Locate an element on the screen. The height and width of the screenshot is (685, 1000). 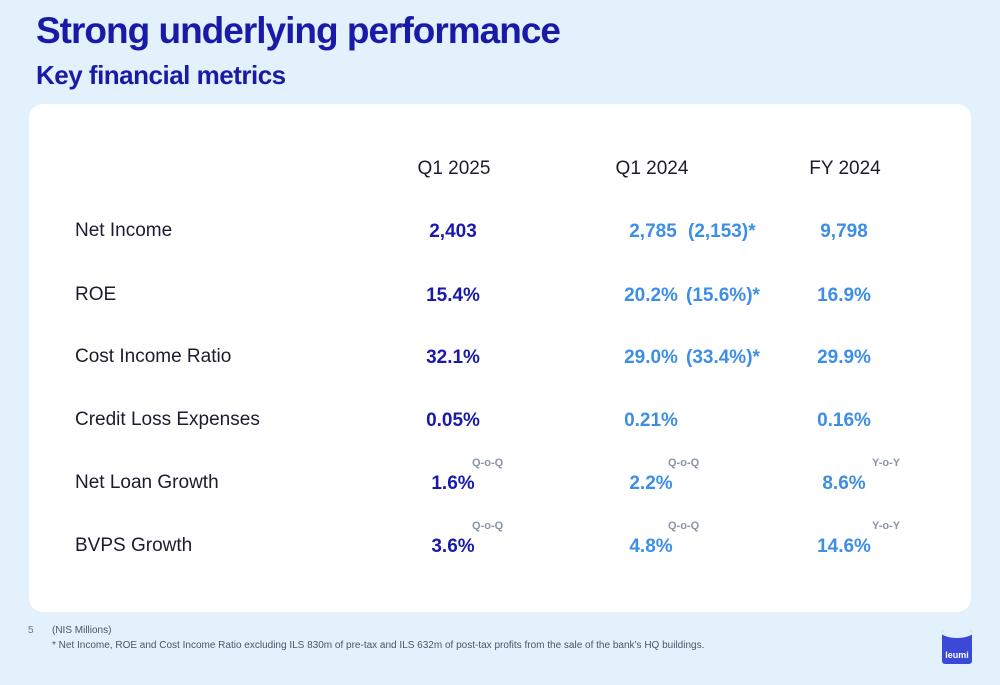
row-label-net-income: Net Income is located at coordinates (124, 230).